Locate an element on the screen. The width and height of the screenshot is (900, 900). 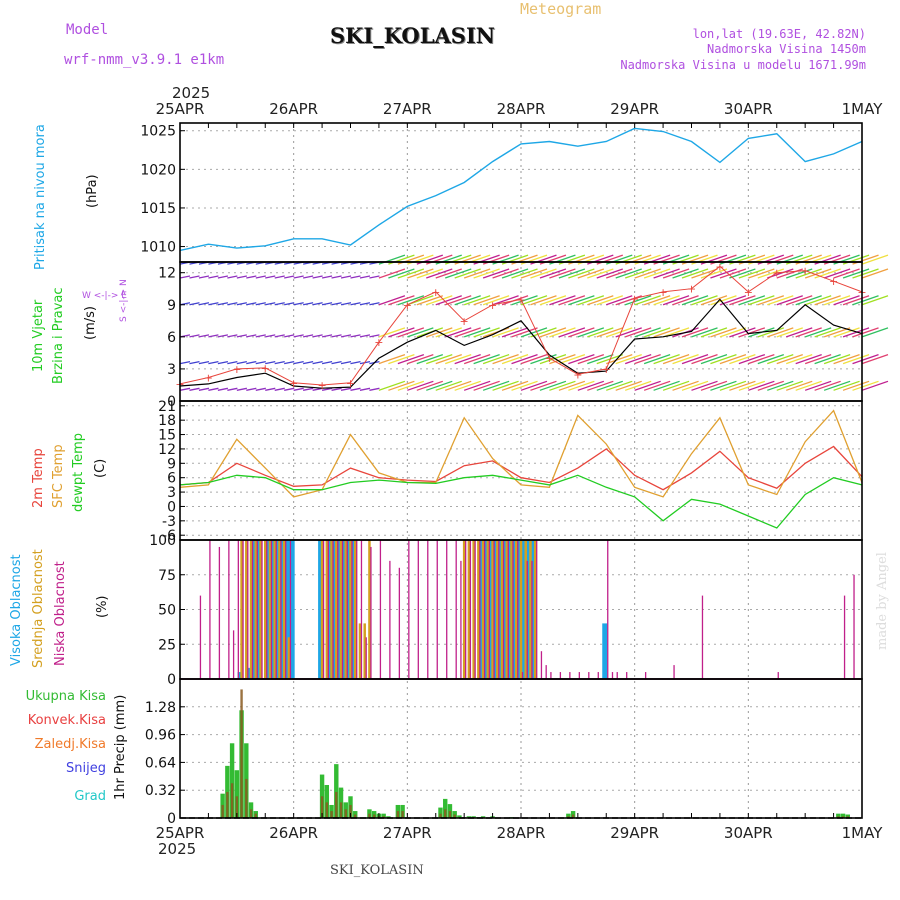
y-tick-label: 0.32 is located at coordinates (160, 791).